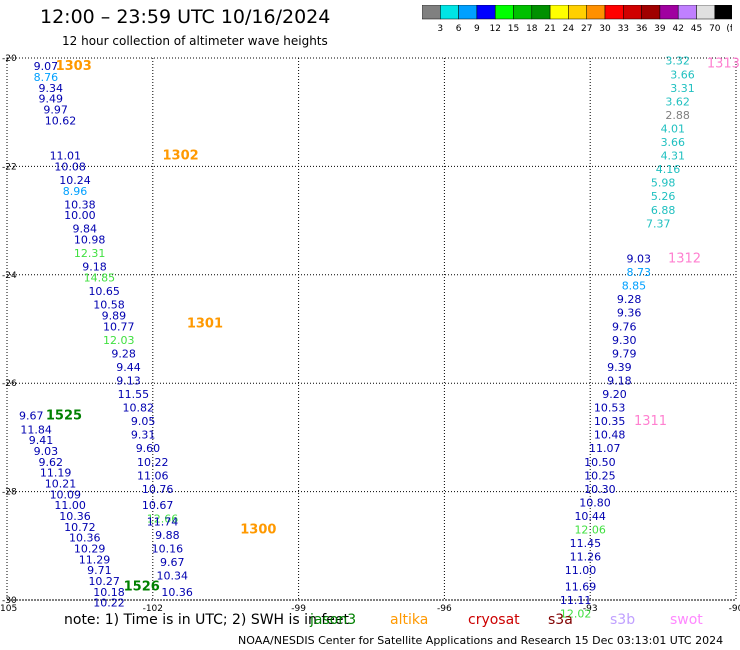 This screenshot has height=650, width=740. What do you see at coordinates (623, 620) in the screenshot?
I see `satellite-legend-s3b: s3b` at bounding box center [623, 620].